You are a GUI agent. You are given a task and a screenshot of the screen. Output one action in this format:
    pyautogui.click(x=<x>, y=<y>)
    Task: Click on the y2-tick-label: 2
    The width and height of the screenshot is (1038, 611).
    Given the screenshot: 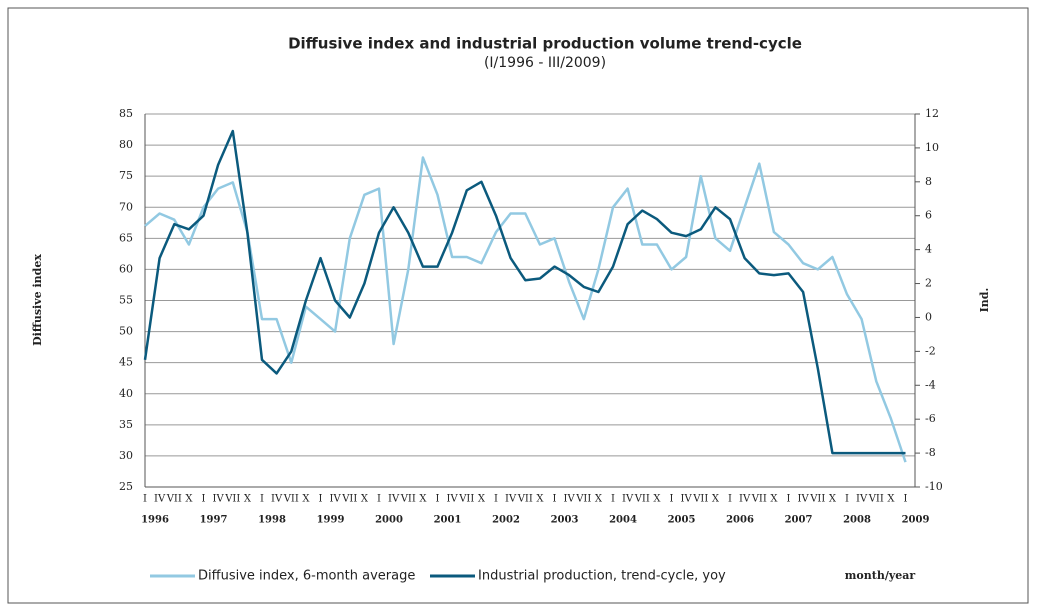 What is the action you would take?
    pyautogui.click(x=928, y=283)
    